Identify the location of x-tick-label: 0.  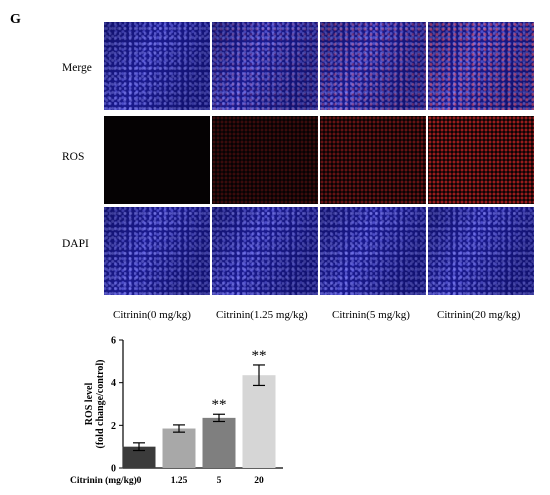
(139, 481).